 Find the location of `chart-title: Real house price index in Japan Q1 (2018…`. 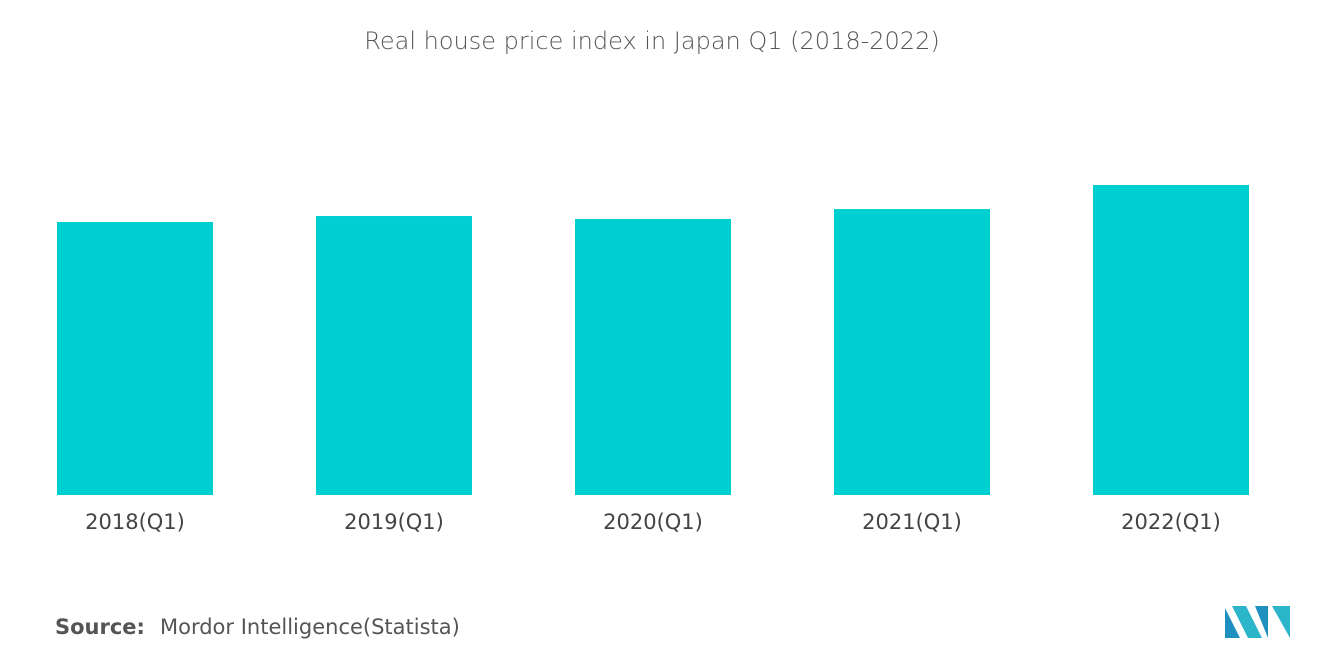

chart-title: Real house price index in Japan Q1 (2018… is located at coordinates (651, 41).